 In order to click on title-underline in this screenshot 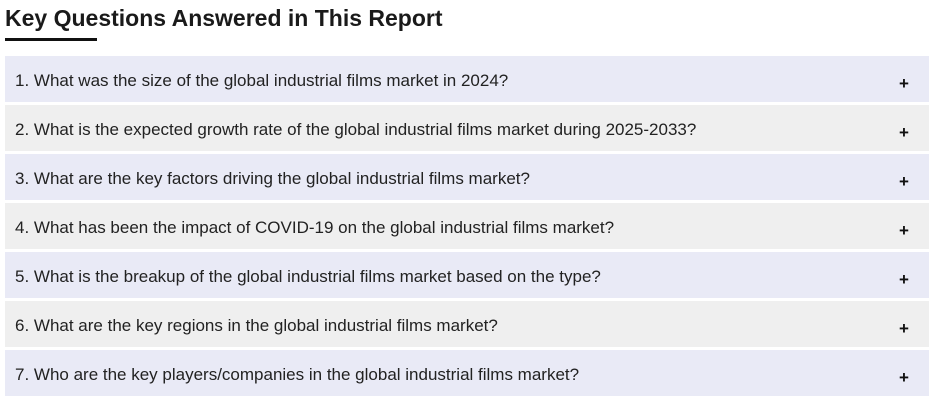, I will do `click(51, 39)`.